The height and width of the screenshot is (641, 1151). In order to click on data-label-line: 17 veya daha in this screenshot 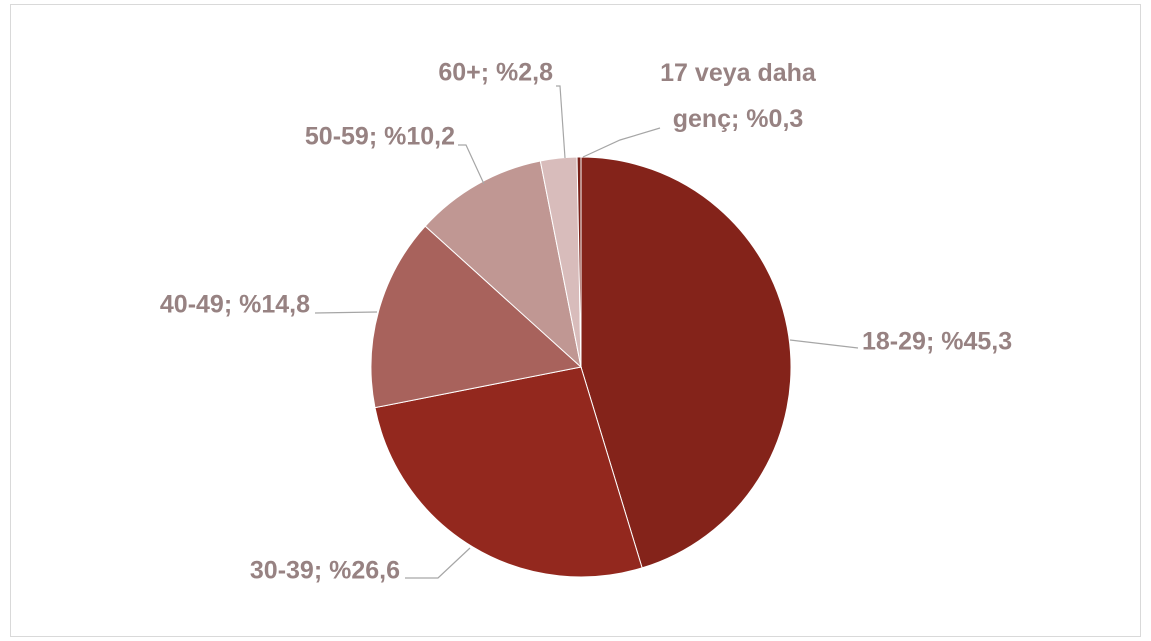, I will do `click(738, 73)`.